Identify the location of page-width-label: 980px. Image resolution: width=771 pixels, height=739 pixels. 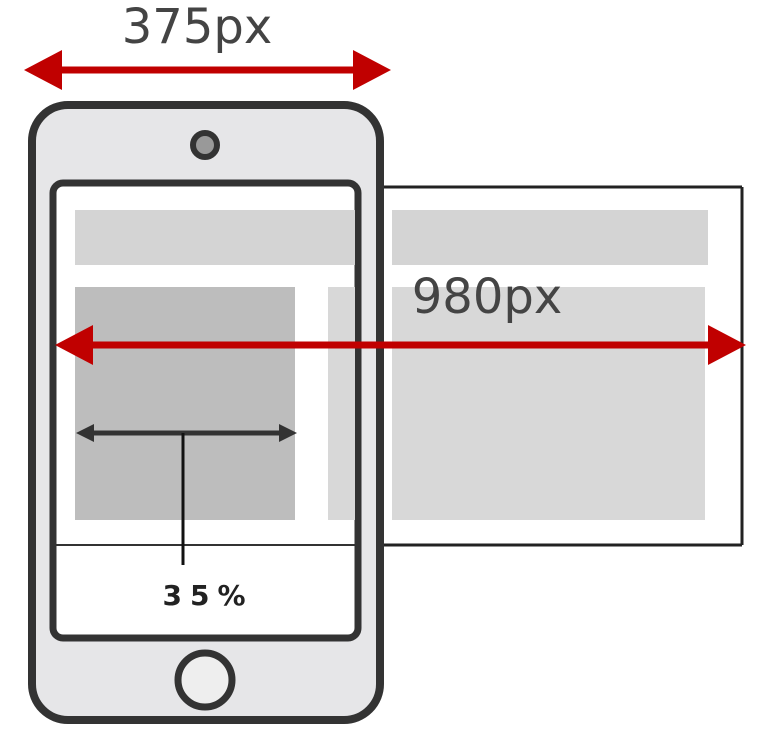
(487, 297).